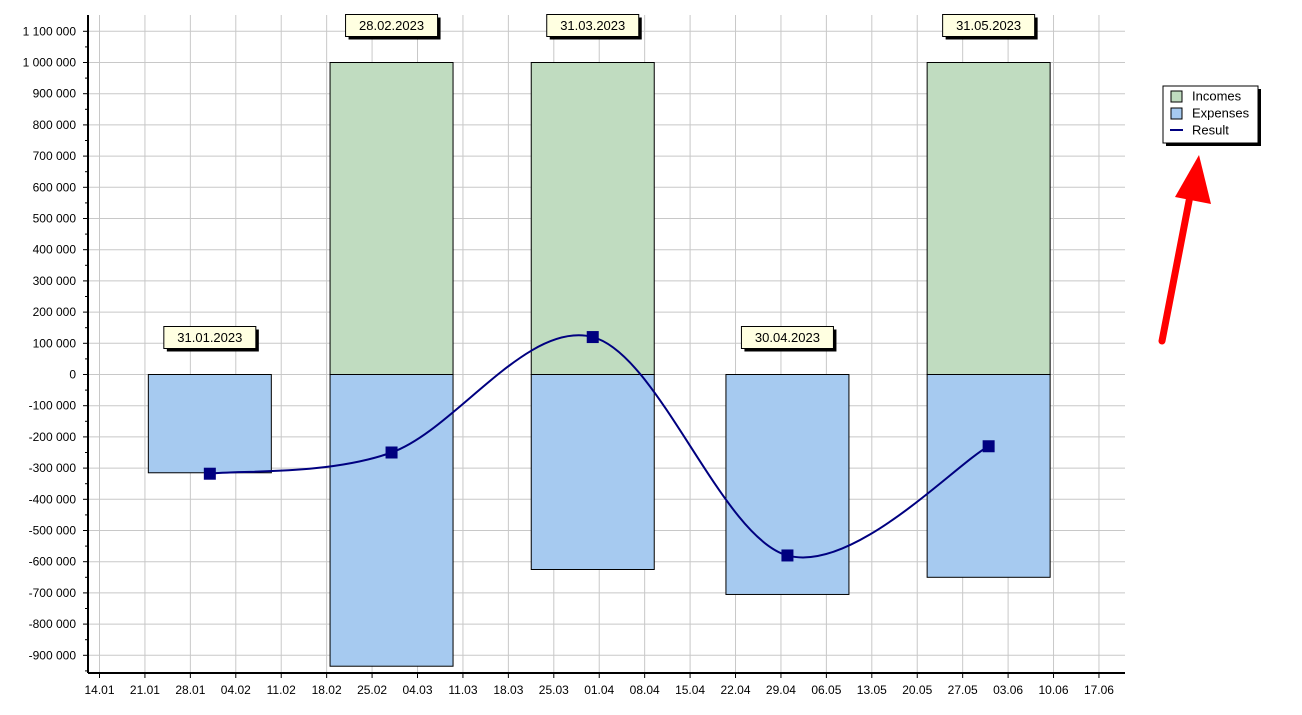  Describe the element at coordinates (690, 690) in the screenshot. I see `x-tick-label: 15.04` at that location.